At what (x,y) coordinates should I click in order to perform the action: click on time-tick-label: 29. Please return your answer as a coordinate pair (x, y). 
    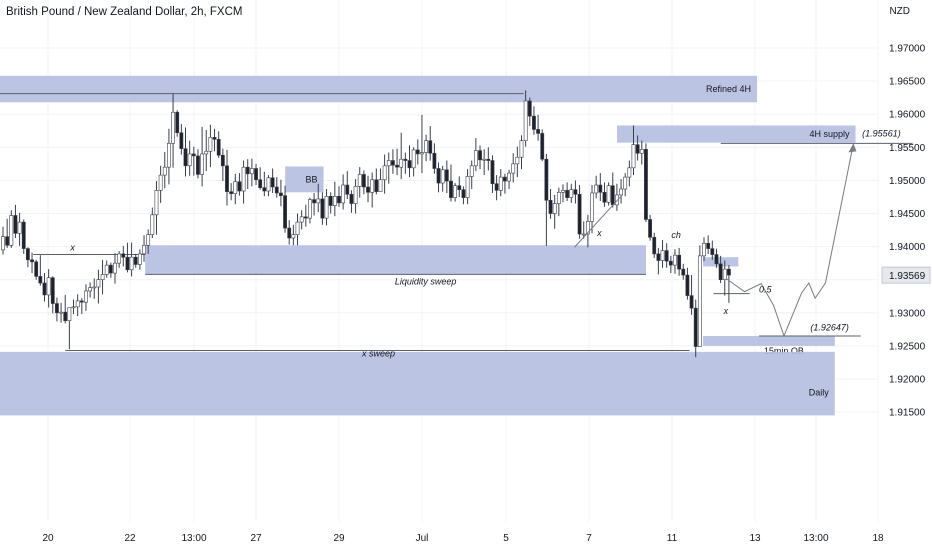
    Looking at the image, I should click on (339, 538).